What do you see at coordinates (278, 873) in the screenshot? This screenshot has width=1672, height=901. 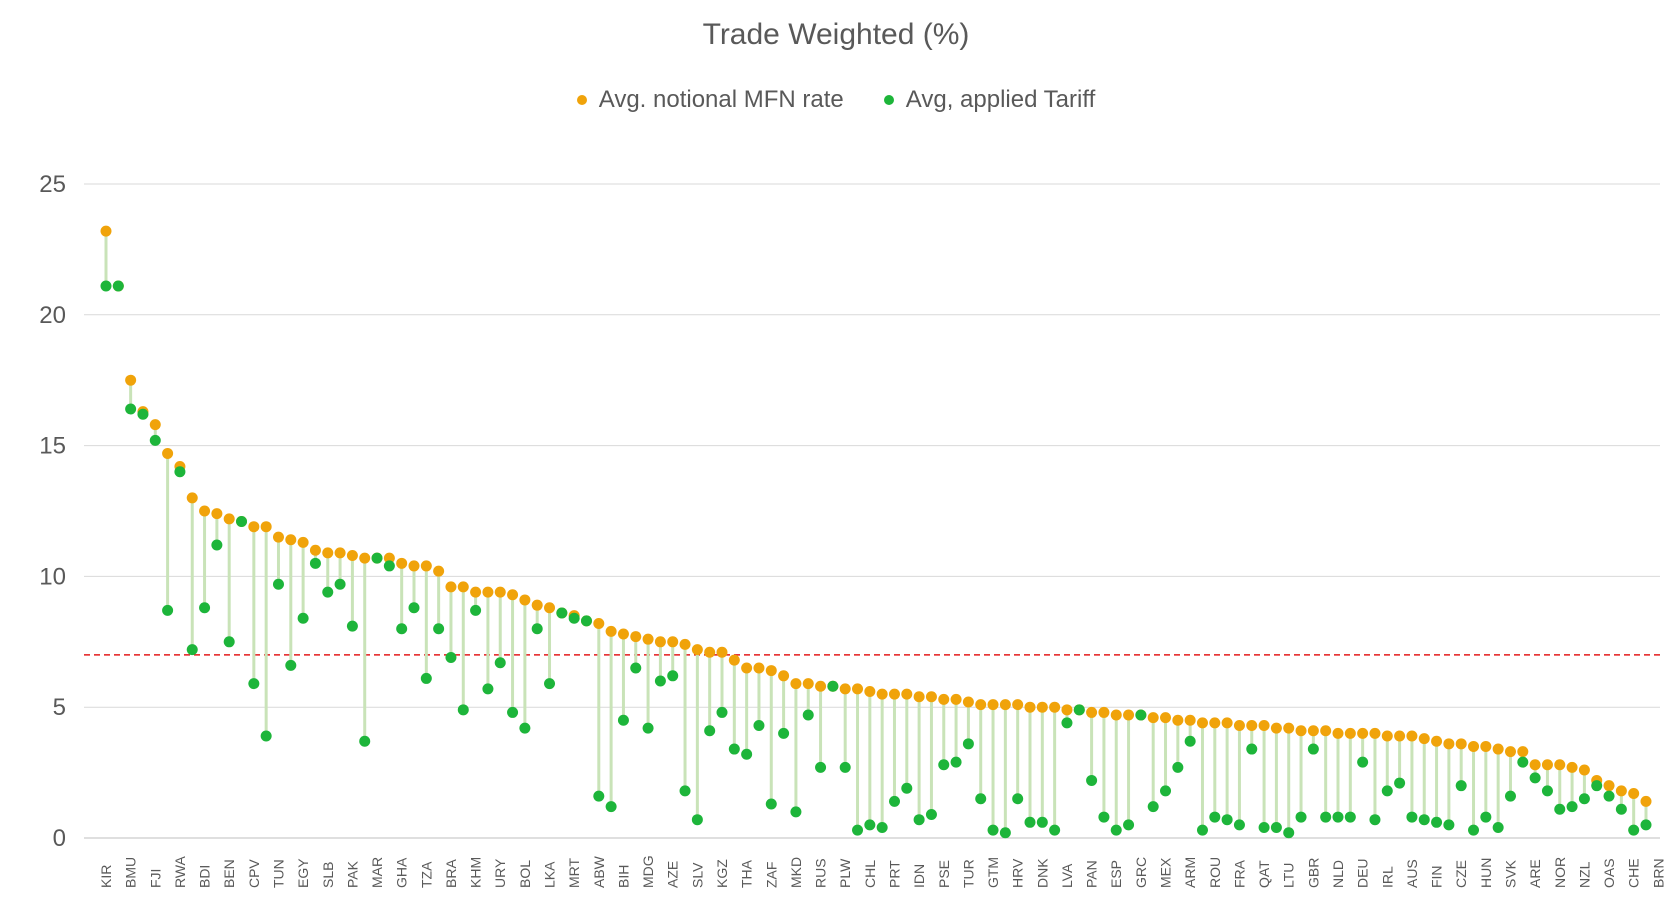 I see `x-tick-label: TUN` at bounding box center [278, 873].